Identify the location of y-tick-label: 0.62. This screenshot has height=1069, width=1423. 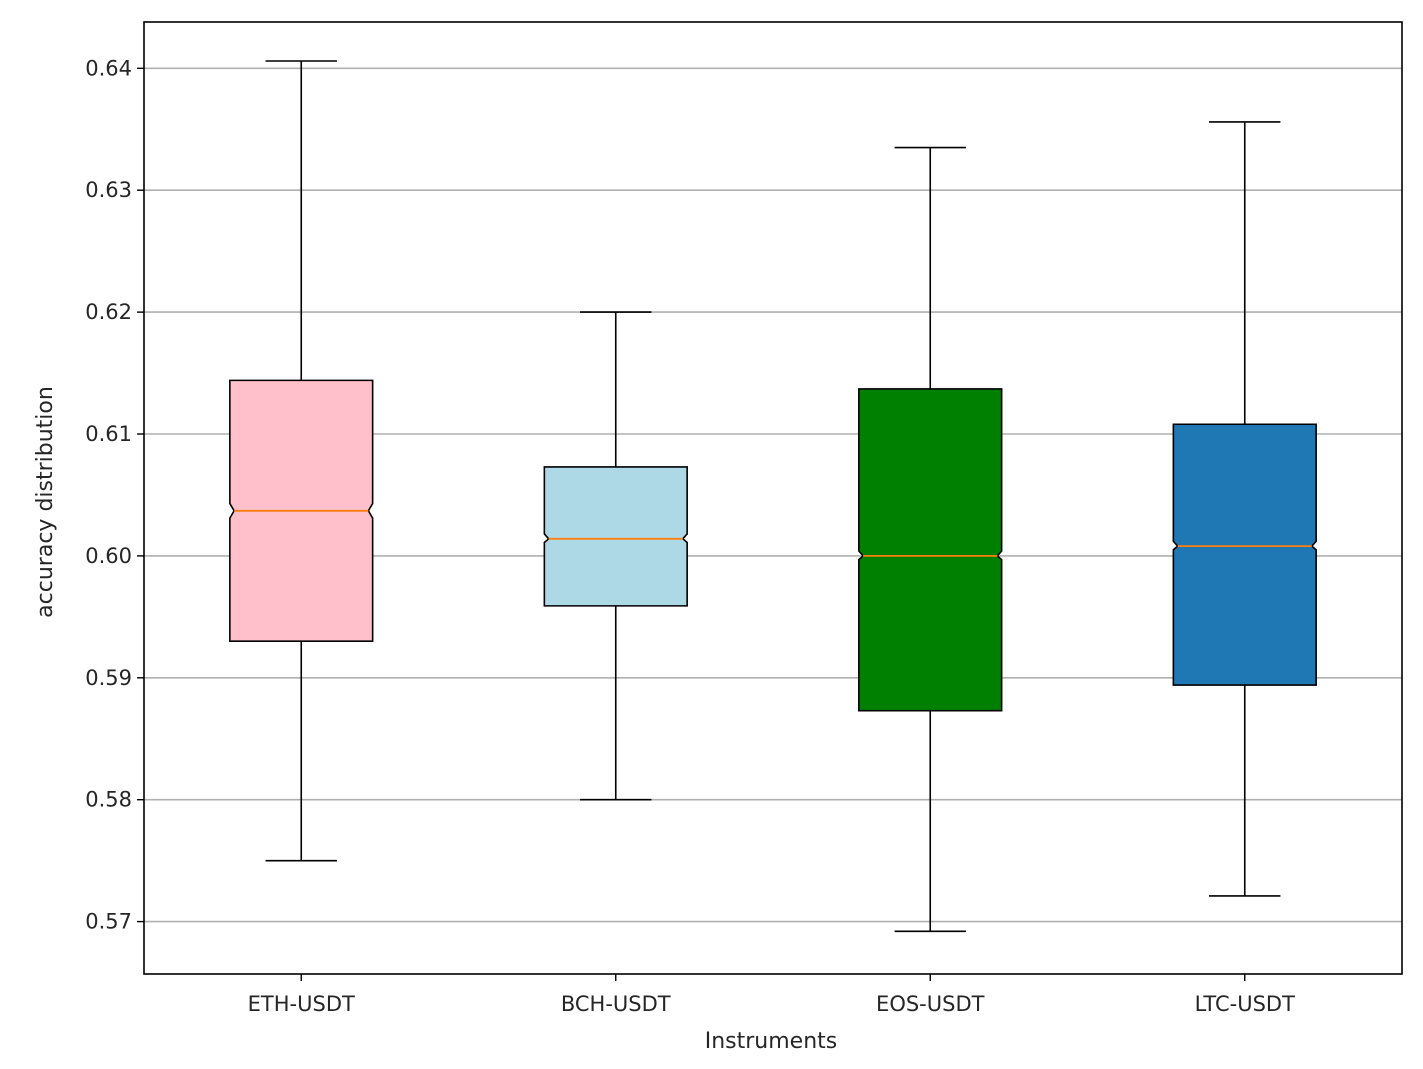
(108, 312).